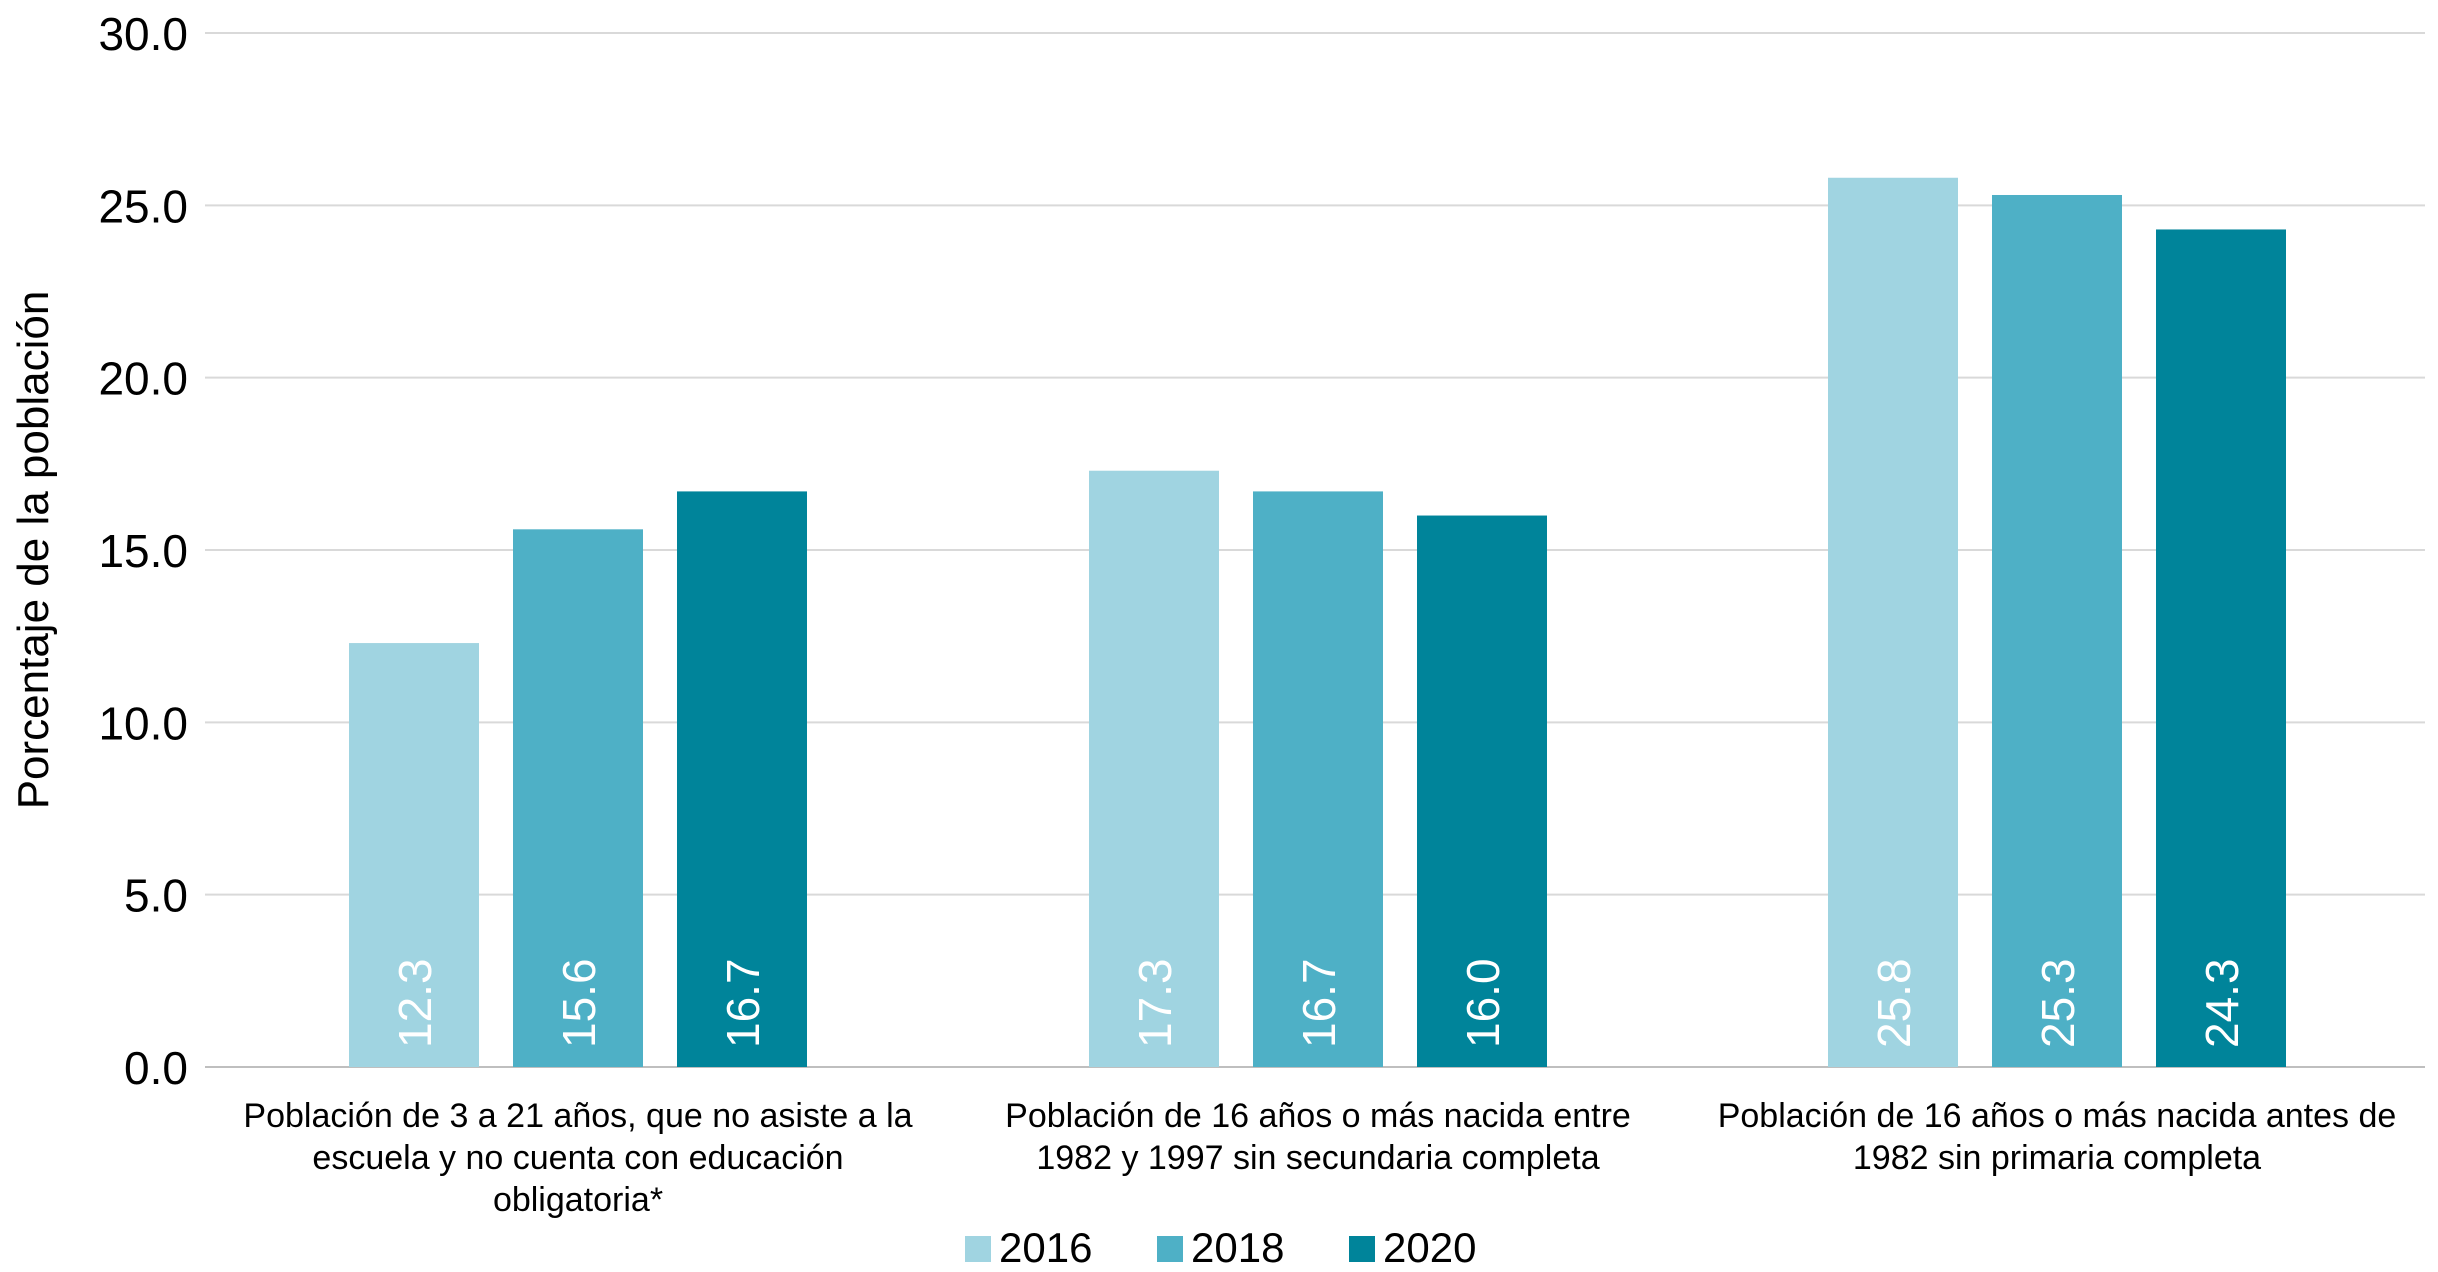 The image size is (2438, 1272). I want to click on legend: 2016 2018 2020, so click(1220, 1247).